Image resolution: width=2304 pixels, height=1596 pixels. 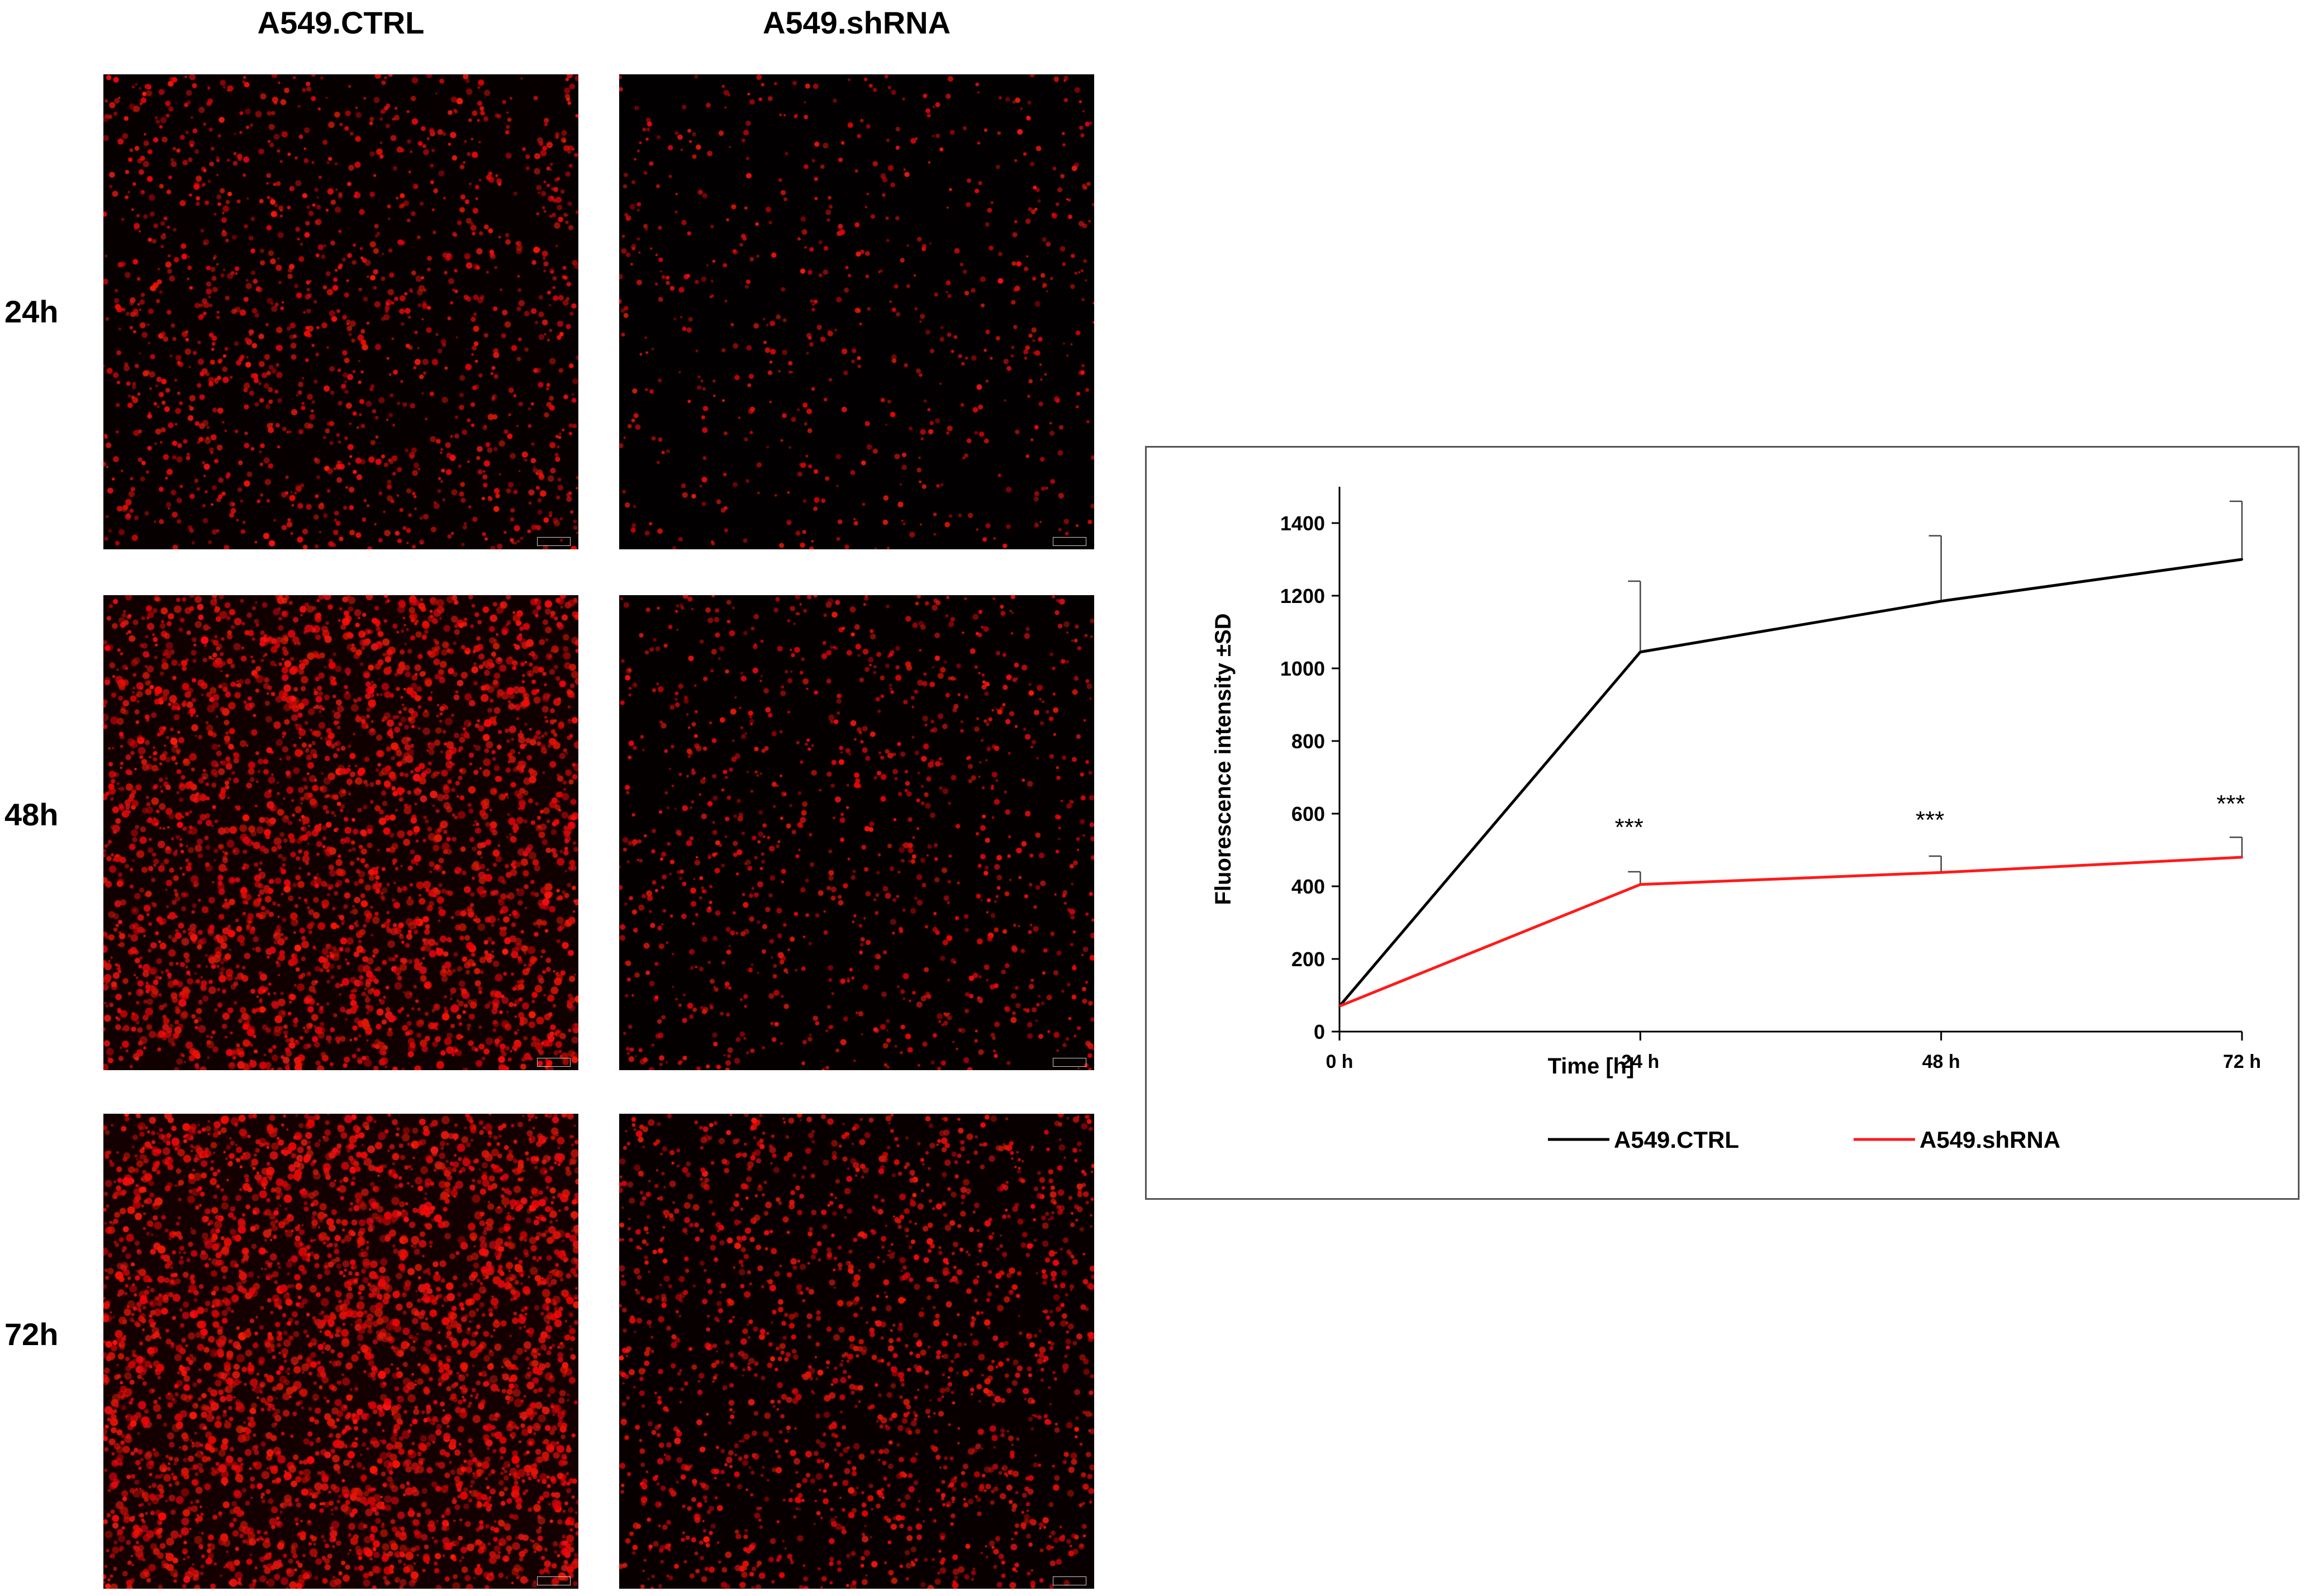 What do you see at coordinates (1319, 1031) in the screenshot?
I see `y-tick-label: 0` at bounding box center [1319, 1031].